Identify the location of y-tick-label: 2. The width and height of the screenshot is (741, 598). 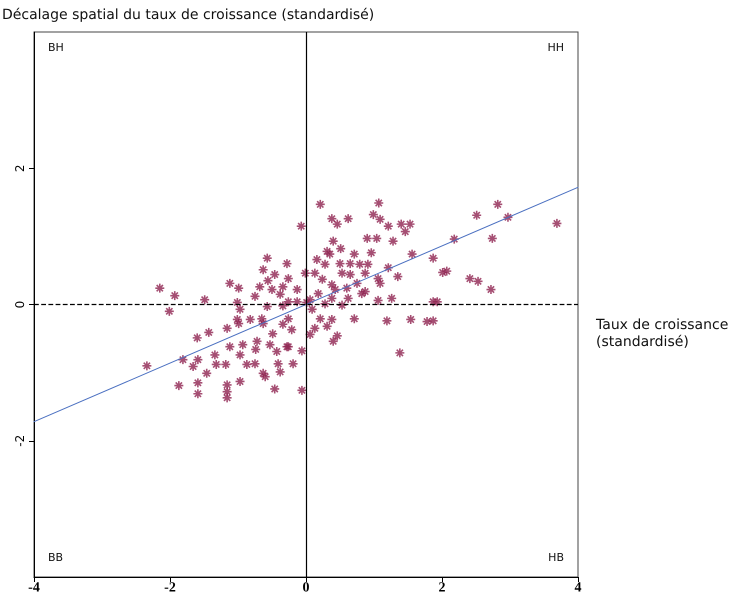
(20, 168).